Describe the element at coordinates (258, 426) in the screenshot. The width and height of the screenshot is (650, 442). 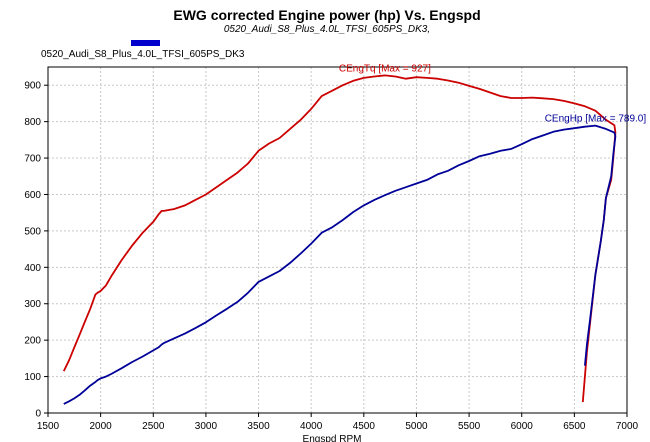
I see `x-tick-label: 3500` at that location.